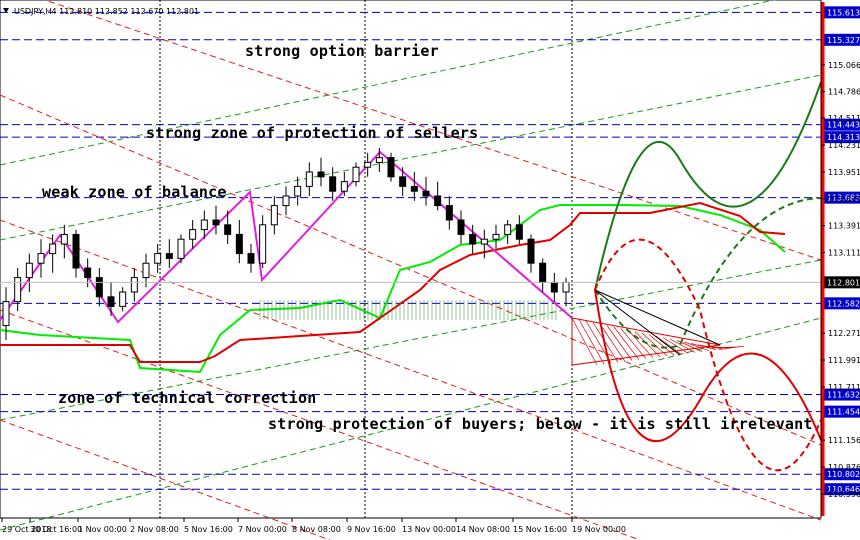  What do you see at coordinates (844, 494) in the screenshot?
I see `y-tick-label: 110.596` at bounding box center [844, 494].